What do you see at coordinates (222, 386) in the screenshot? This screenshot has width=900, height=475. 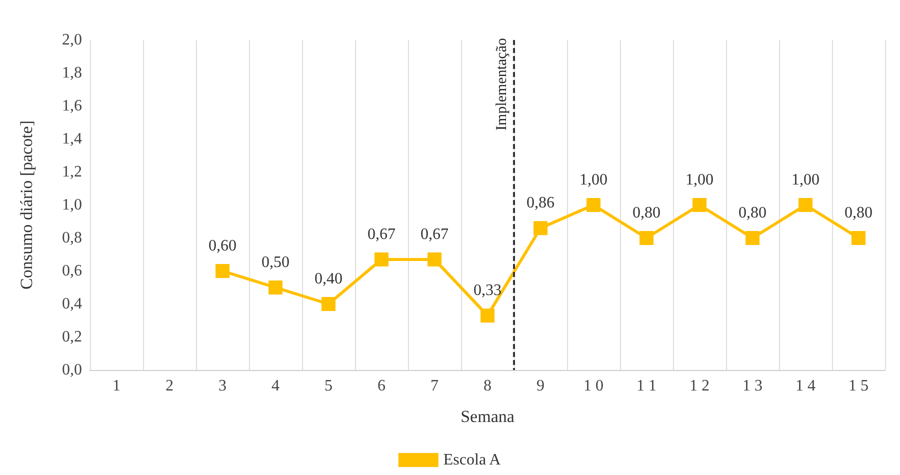 I see `x-tick-label: 3` at bounding box center [222, 386].